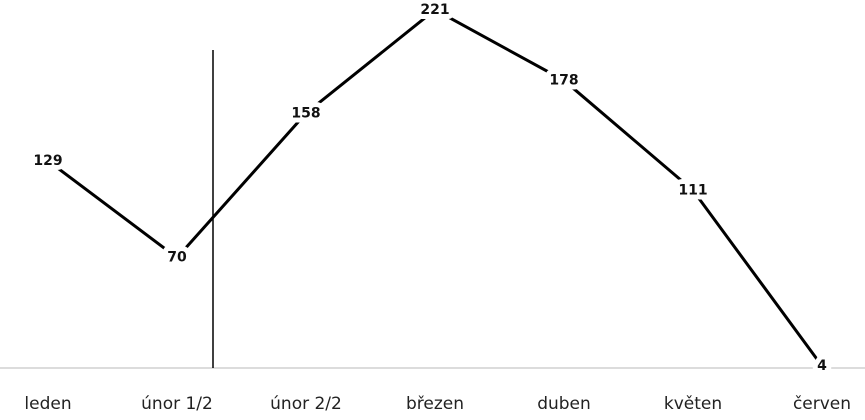  I want to click on data-label: 221, so click(434, 10).